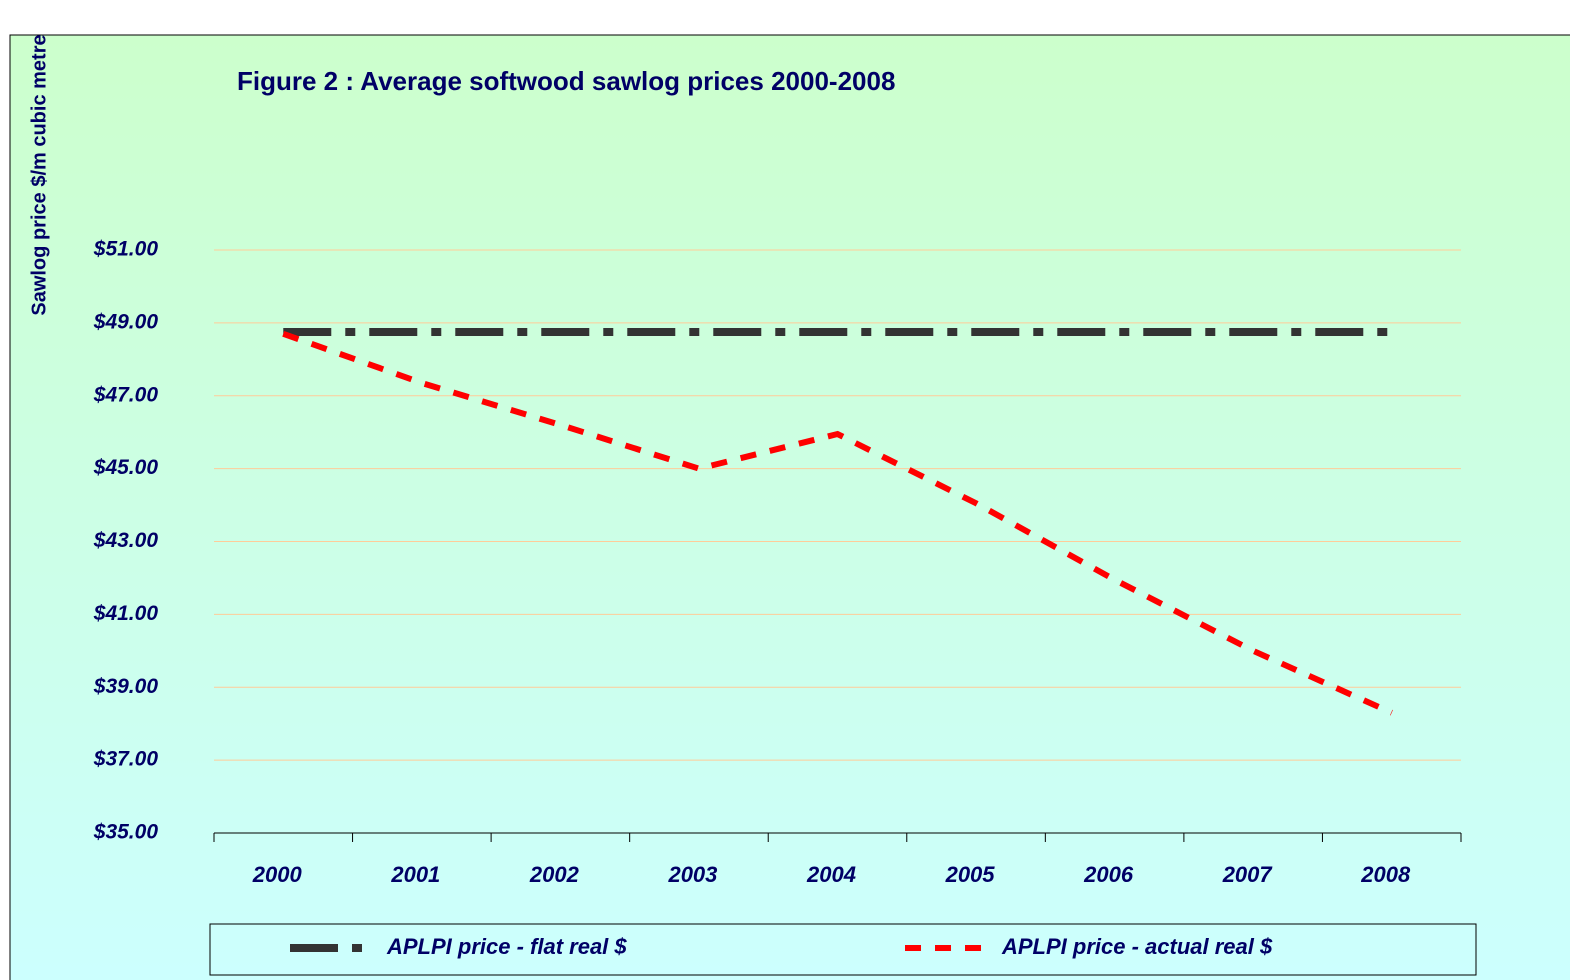 The width and height of the screenshot is (1570, 980). I want to click on y-tick-label: $41.00, so click(126, 613).